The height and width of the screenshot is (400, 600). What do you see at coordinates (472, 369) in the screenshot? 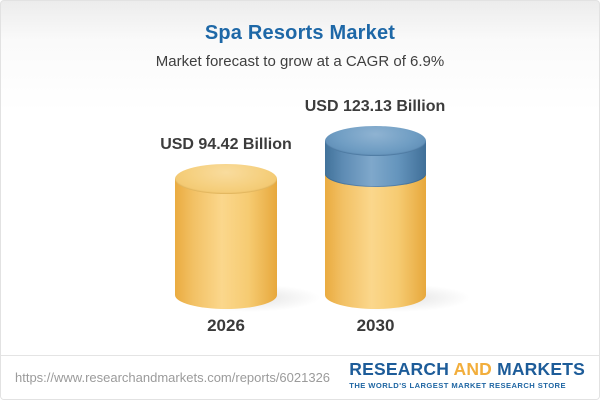
I see `logo-word-and: AND` at bounding box center [472, 369].